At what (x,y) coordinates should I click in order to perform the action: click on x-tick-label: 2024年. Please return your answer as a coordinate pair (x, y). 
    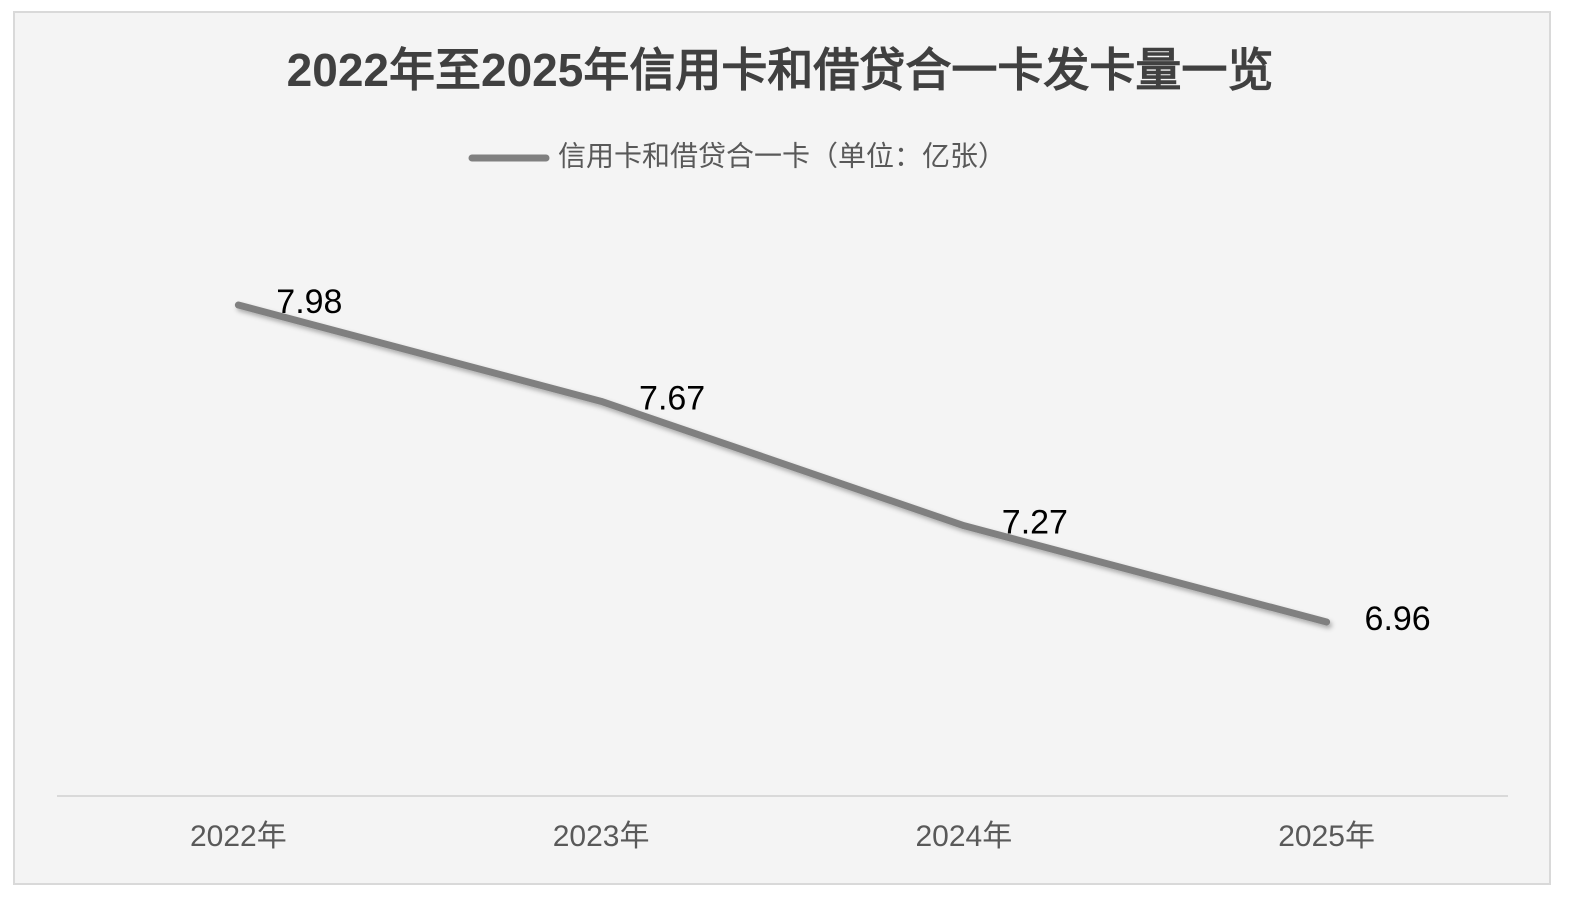
    Looking at the image, I should click on (964, 836).